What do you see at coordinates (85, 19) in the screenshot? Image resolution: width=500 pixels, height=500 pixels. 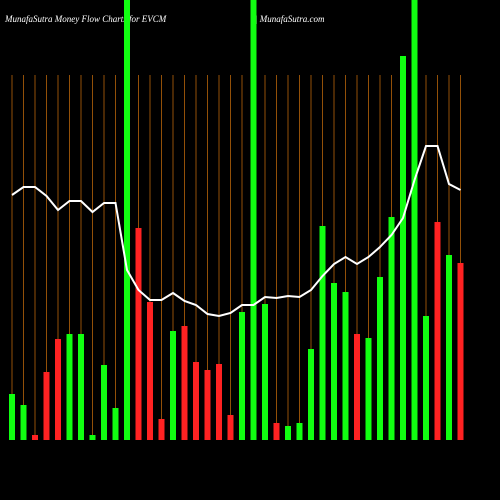 I see `chart-title: MunafaSutra Money Flow Charts for EVCM` at bounding box center [85, 19].